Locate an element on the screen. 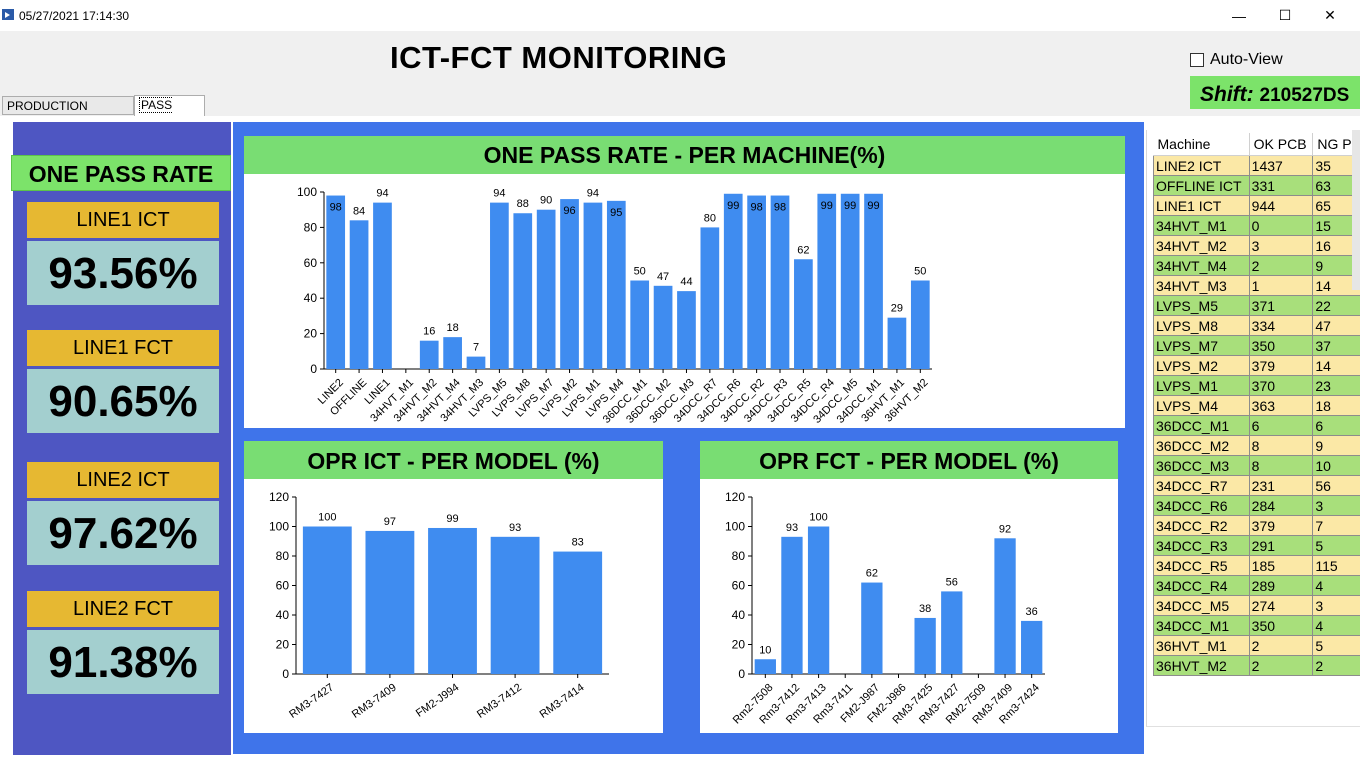 The height and width of the screenshot is (768, 1360). column-header: OK PCB is located at coordinates (1281, 144).